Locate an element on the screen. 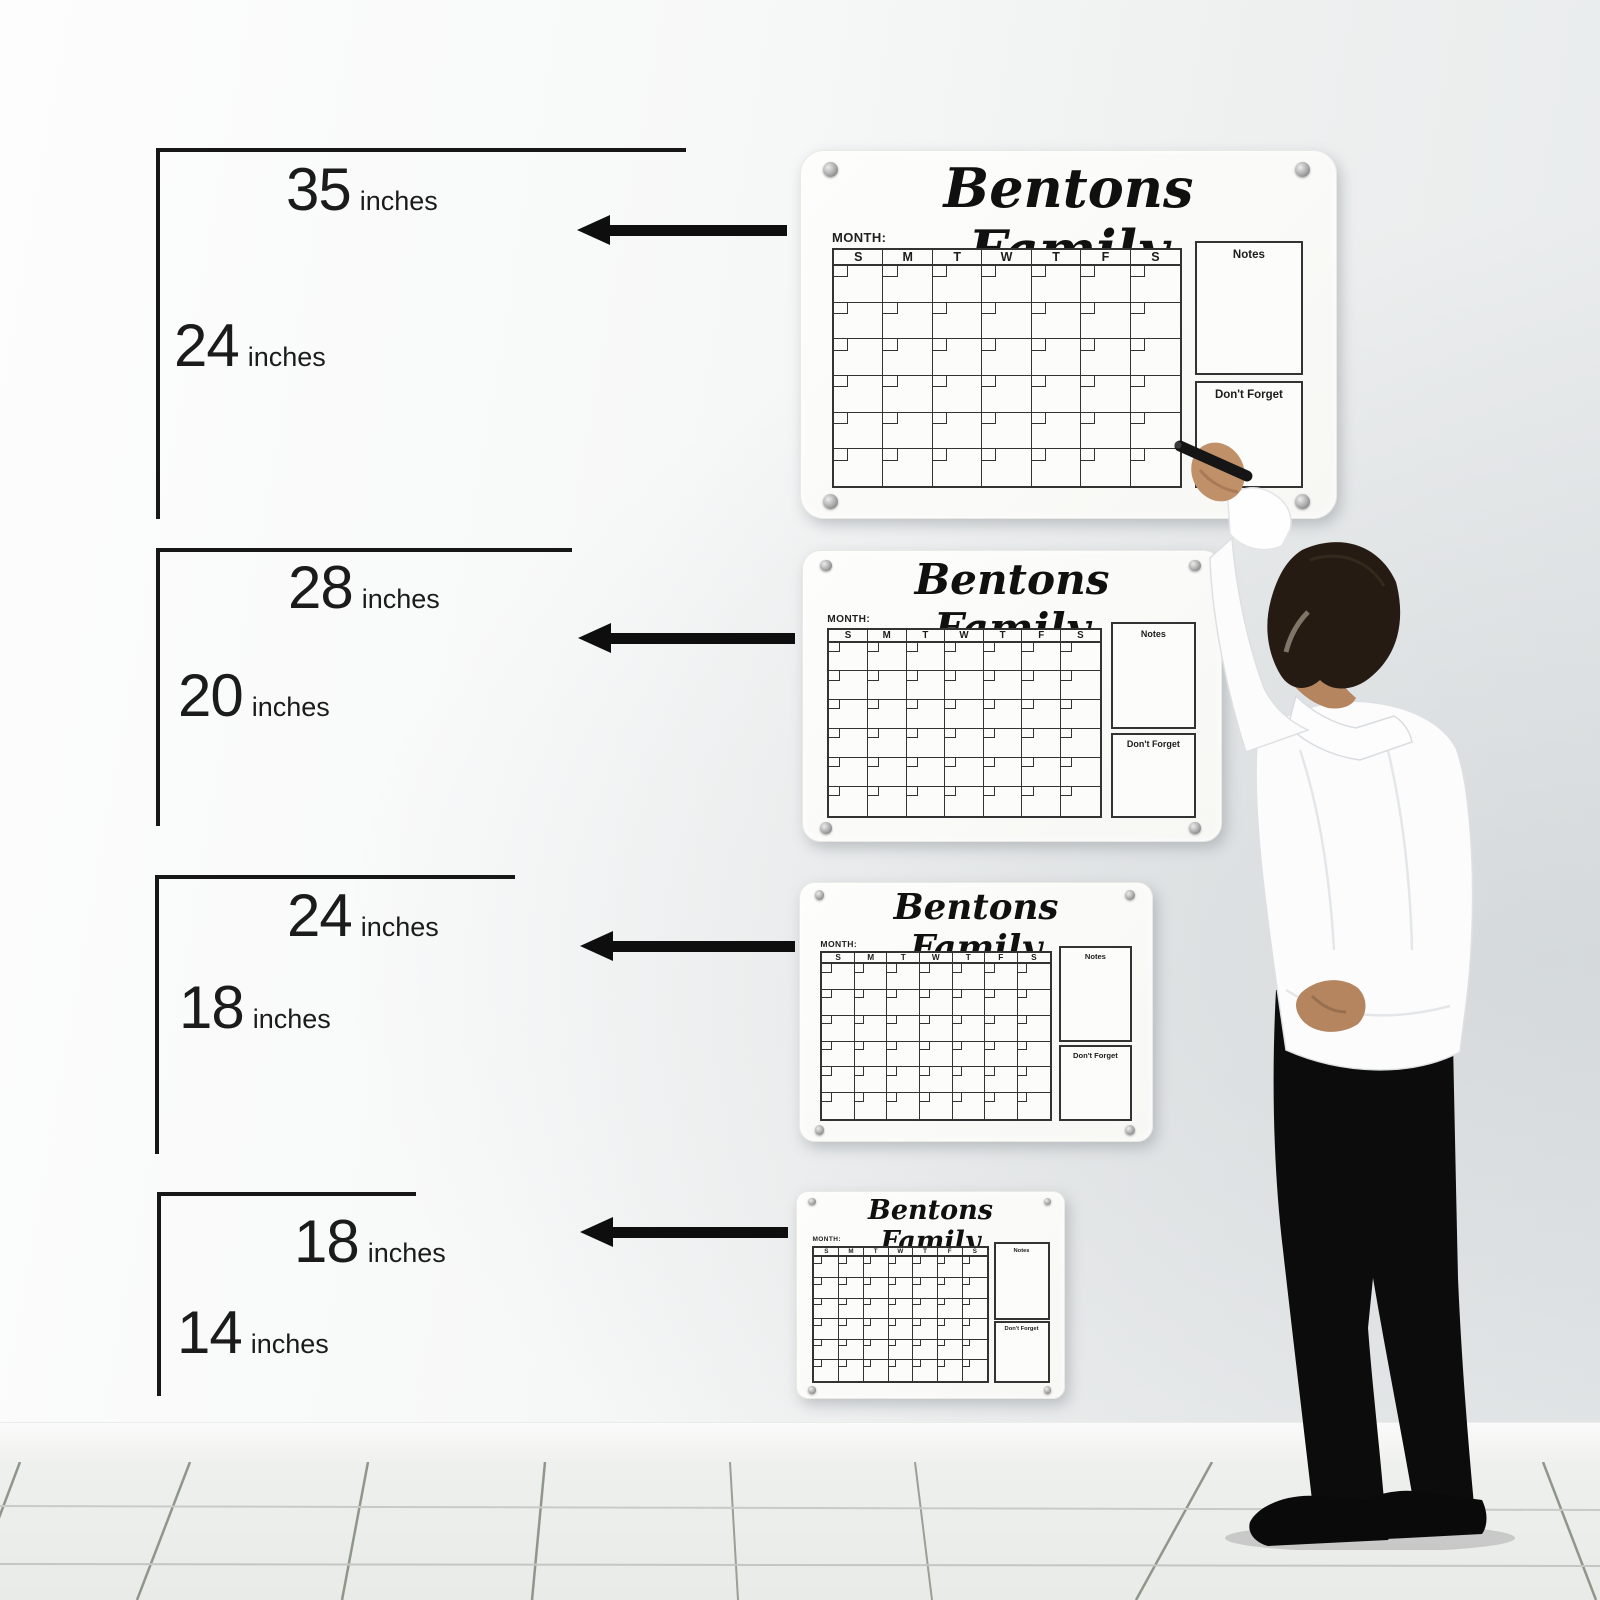 The width and height of the screenshot is (1600, 1600). width-label: 35 inches is located at coordinates (362, 190).